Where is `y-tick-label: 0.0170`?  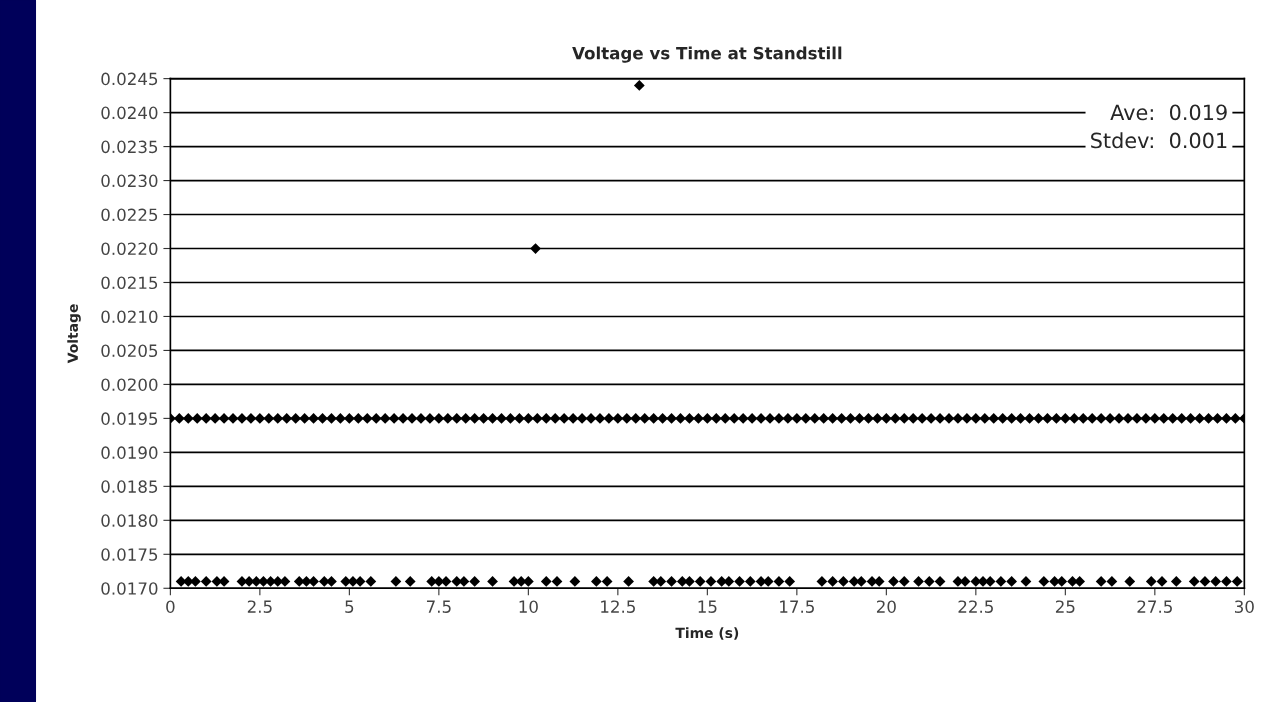 y-tick-label: 0.0170 is located at coordinates (129, 588).